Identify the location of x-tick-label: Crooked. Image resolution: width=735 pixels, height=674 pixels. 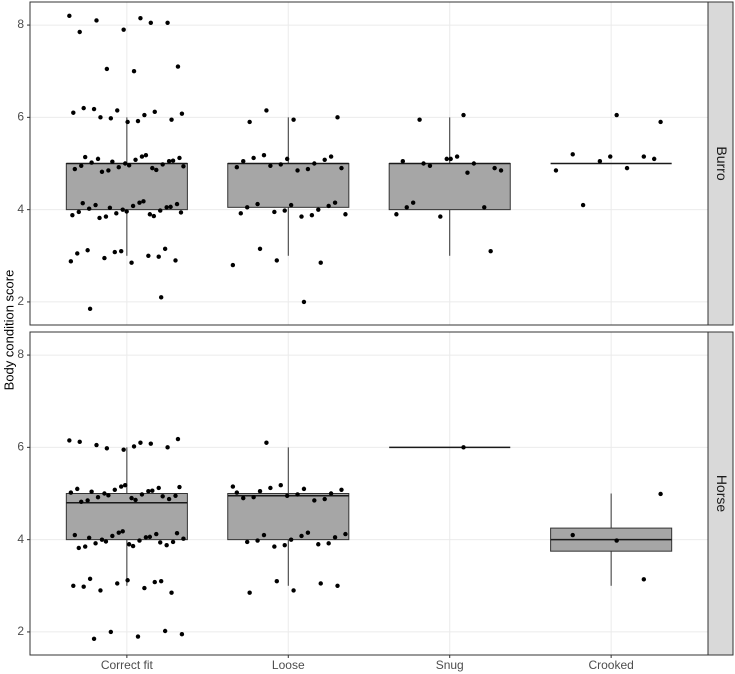
(610, 665).